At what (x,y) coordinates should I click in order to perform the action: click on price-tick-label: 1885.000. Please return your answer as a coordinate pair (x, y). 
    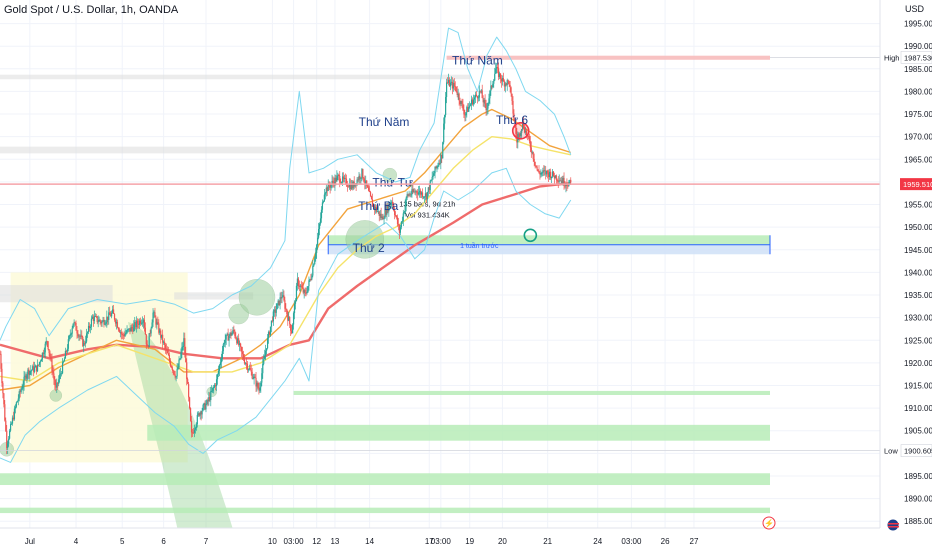
    Looking at the image, I should click on (918, 521).